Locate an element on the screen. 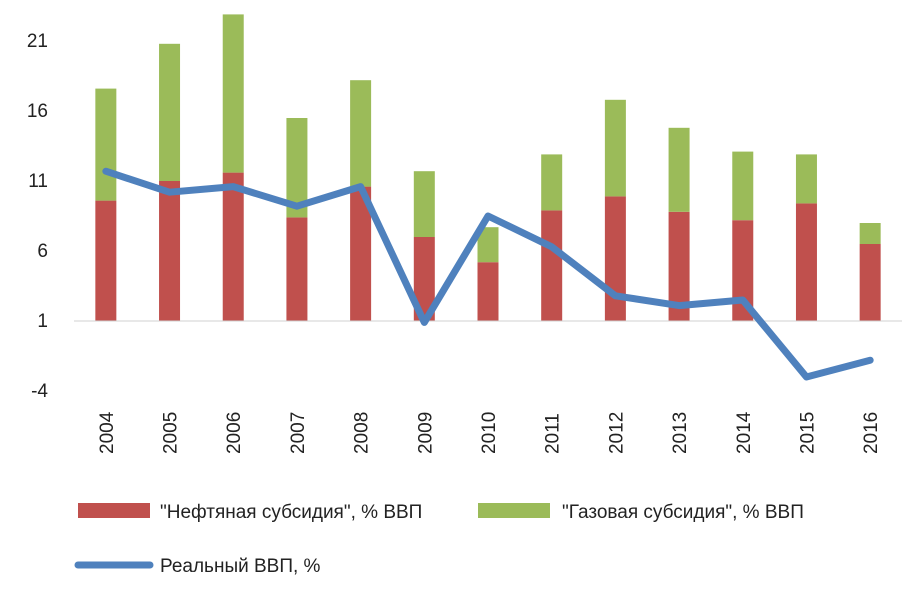 This screenshot has height=594, width=910. x-tick-label: 2014 is located at coordinates (744, 432).